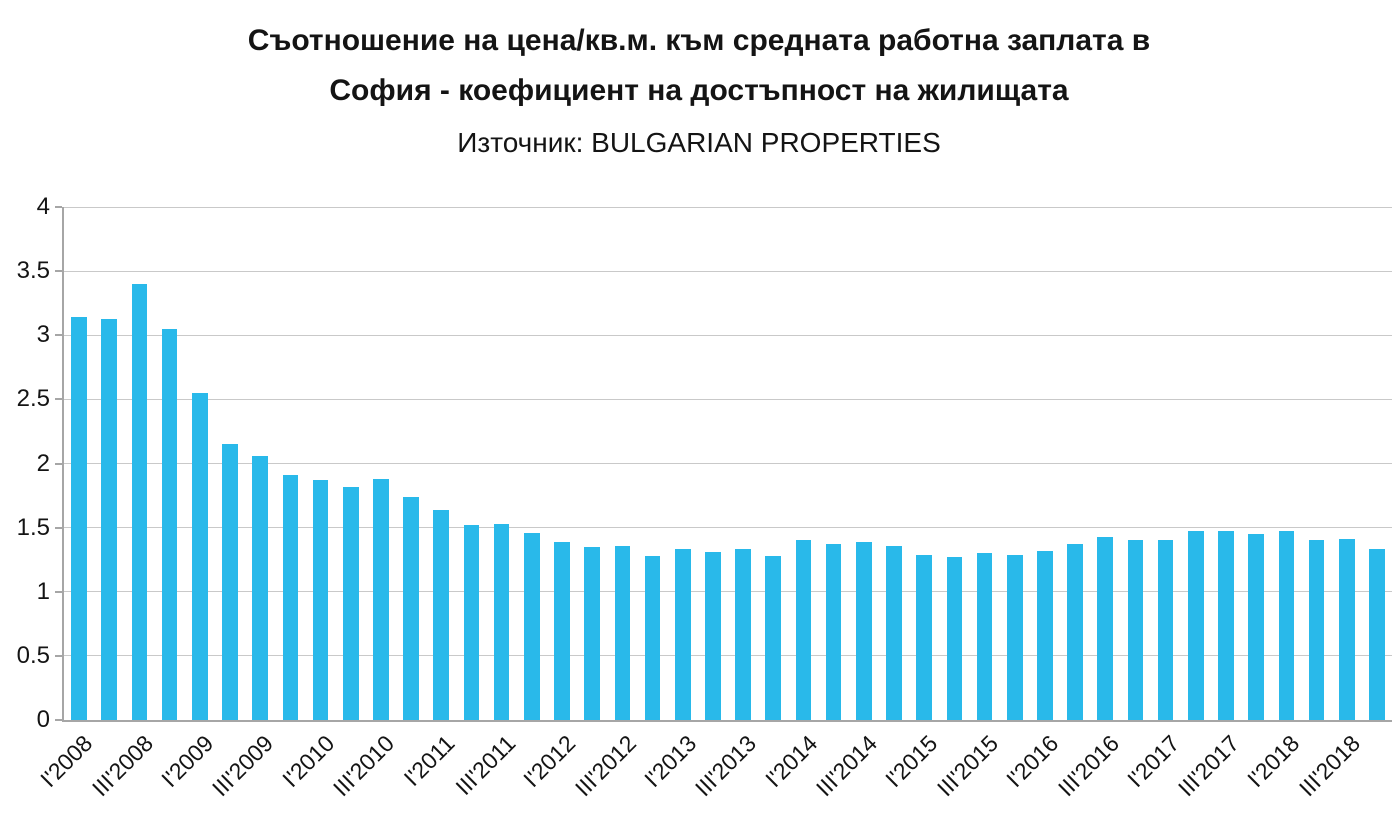 The width and height of the screenshot is (1398, 834). Describe the element at coordinates (122, 766) in the screenshot. I see `x-axis-label-III'2008: III'2008` at that location.